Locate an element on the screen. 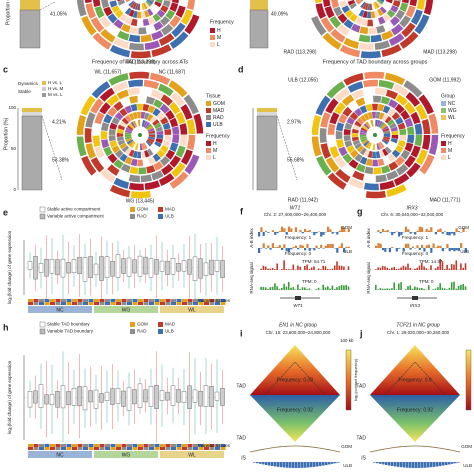 The image size is (474, 474). label: i is located at coordinates (241, 333).